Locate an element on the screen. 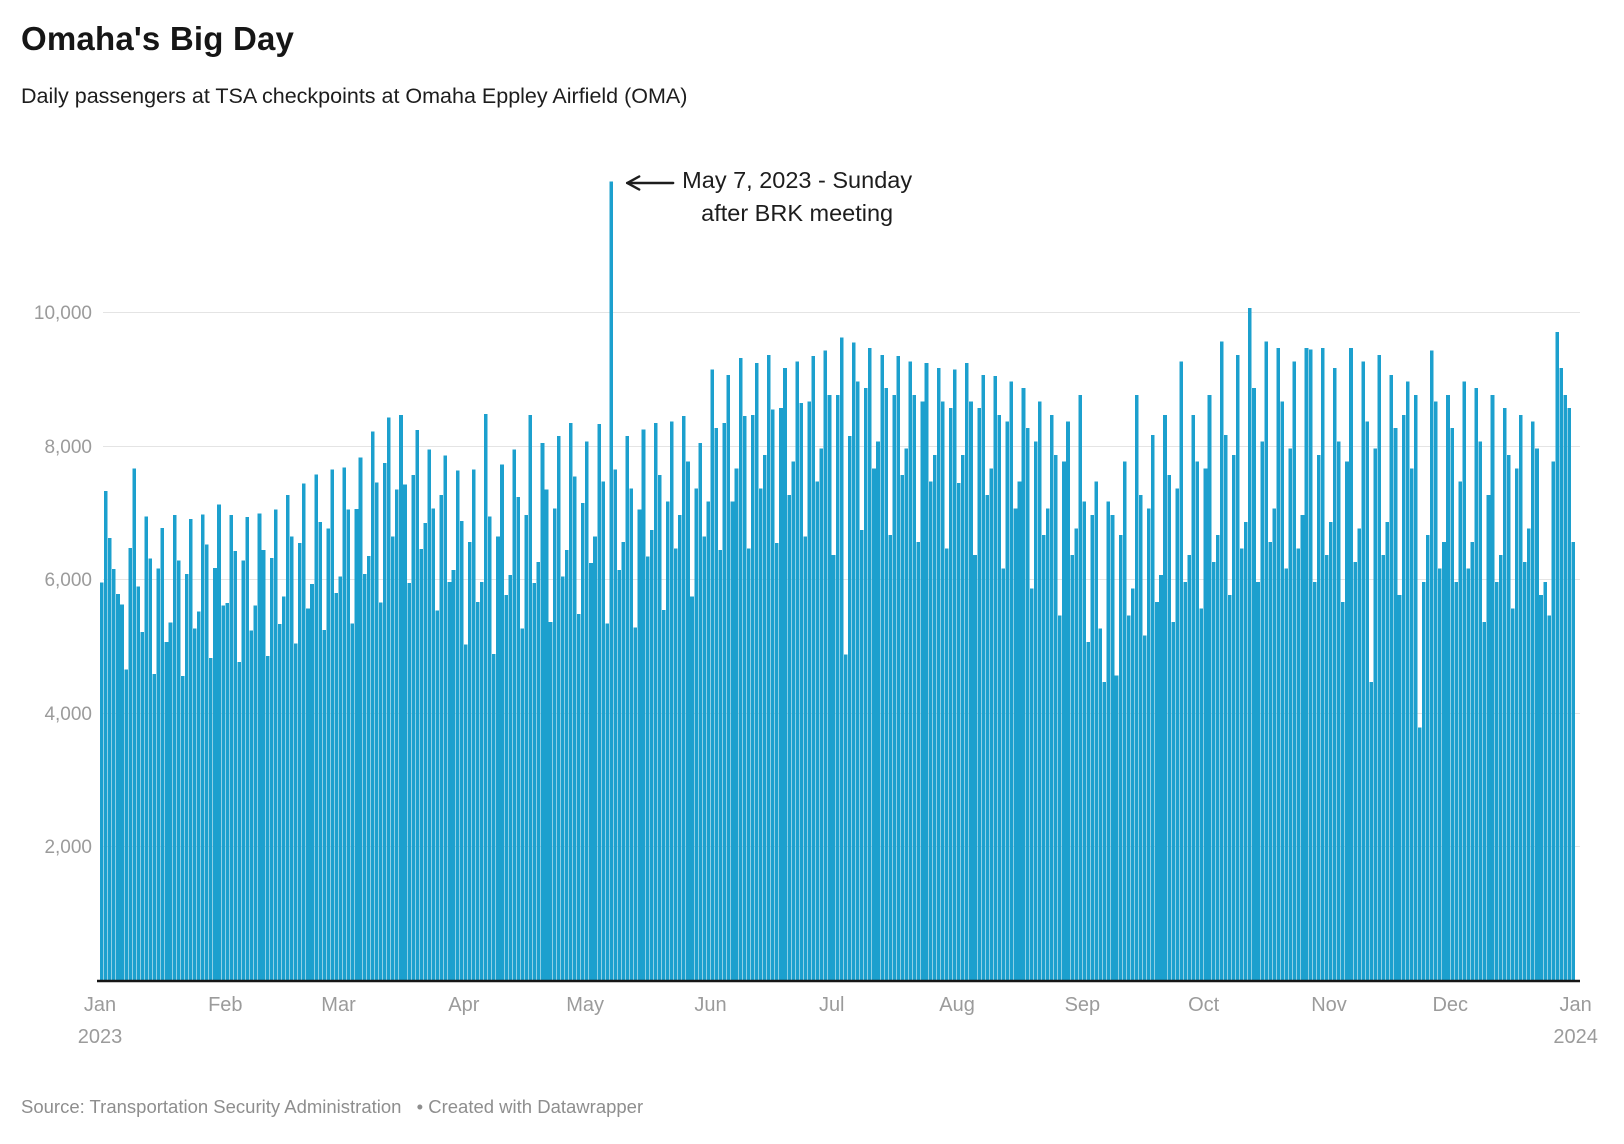 The height and width of the screenshot is (1144, 1624). x-tick-year-label: 2023 is located at coordinates (100, 1037).